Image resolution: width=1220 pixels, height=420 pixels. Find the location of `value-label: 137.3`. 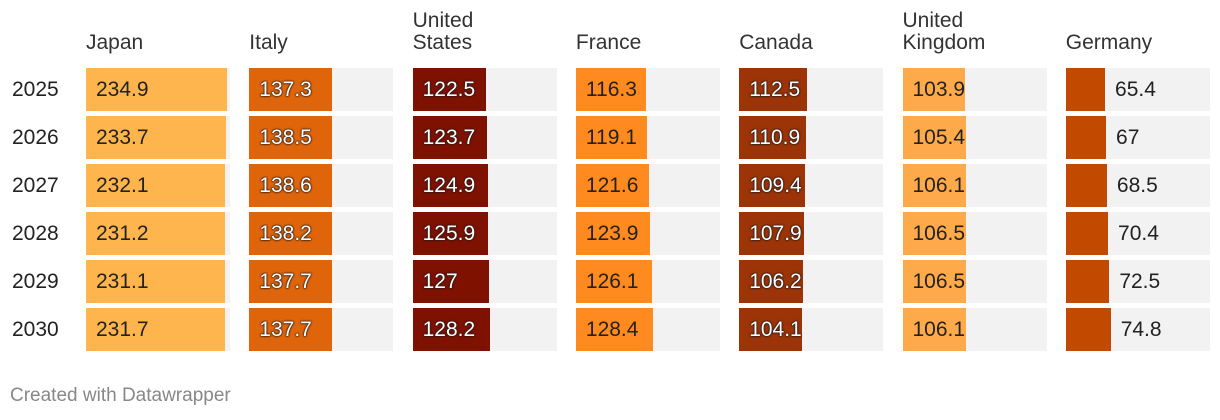

value-label: 137.3 is located at coordinates (285, 89).